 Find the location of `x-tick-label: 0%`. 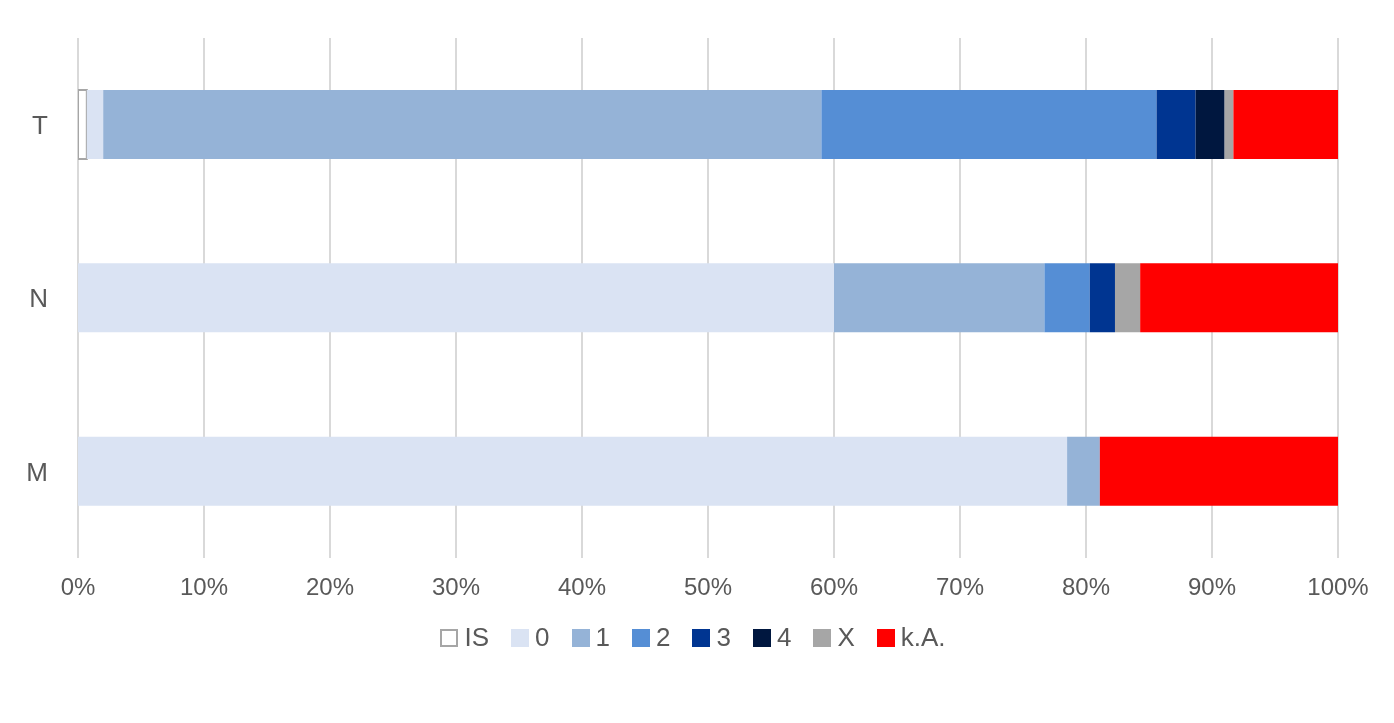

x-tick-label: 0% is located at coordinates (78, 587).